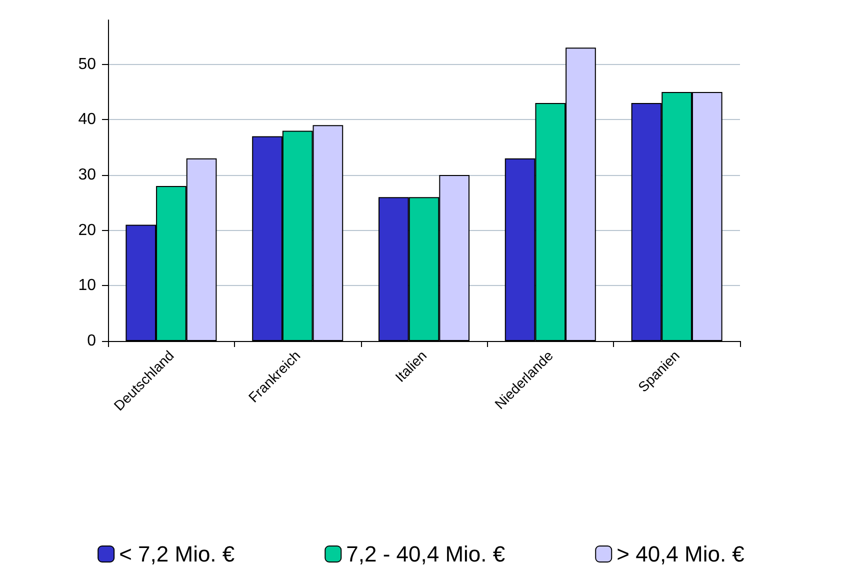 This screenshot has width=842, height=588. I want to click on y-tick-label: 20, so click(87, 230).